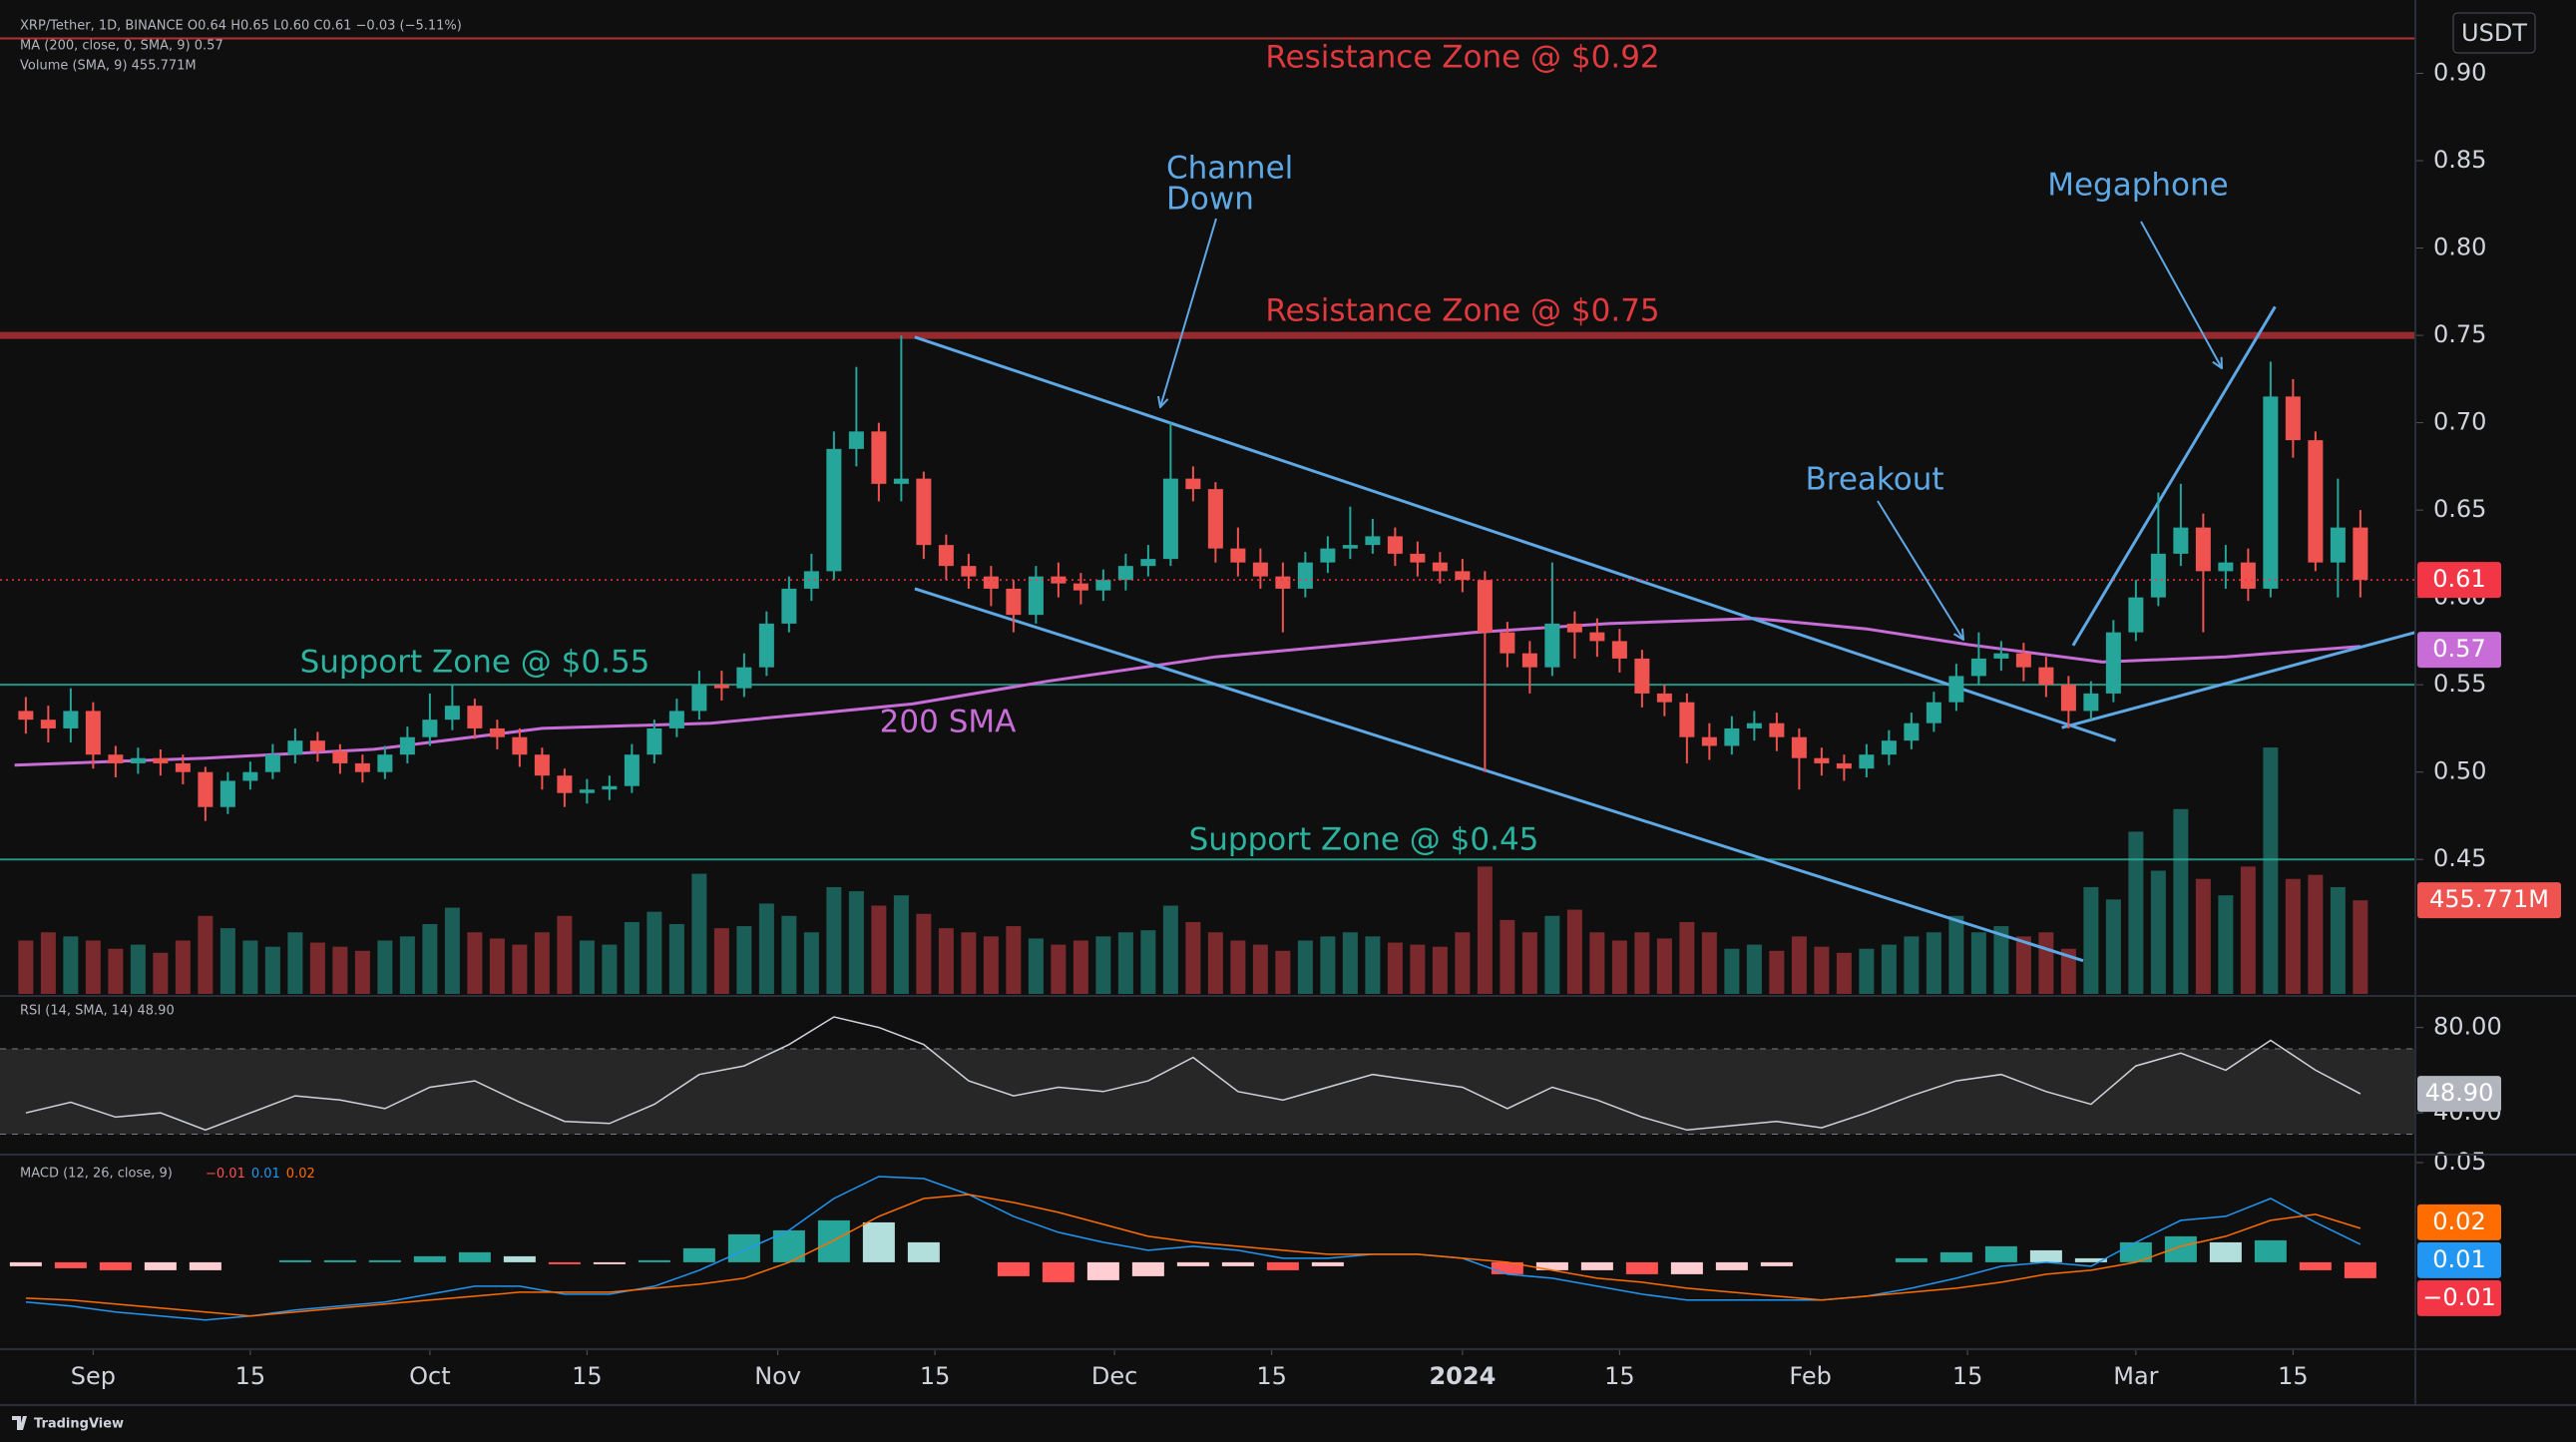 The height and width of the screenshot is (1442, 2576). Describe the element at coordinates (2458, 579) in the screenshot. I see `price-label: 0.61` at that location.